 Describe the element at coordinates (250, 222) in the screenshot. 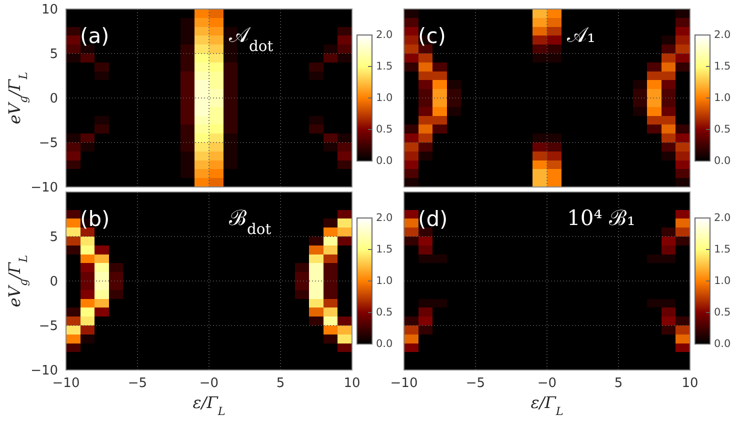

I see `text: ℬ$_{dot}$` at that location.